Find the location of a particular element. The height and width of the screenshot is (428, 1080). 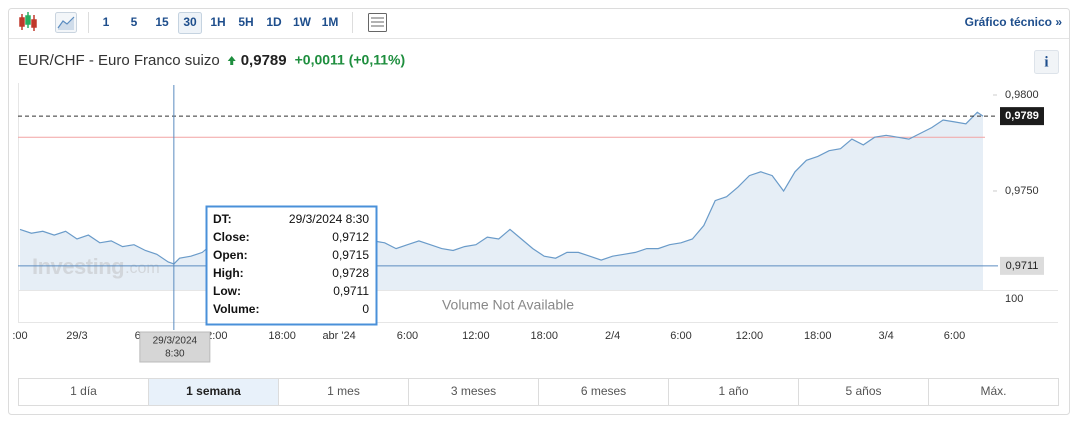

tooltip is located at coordinates (291, 265).